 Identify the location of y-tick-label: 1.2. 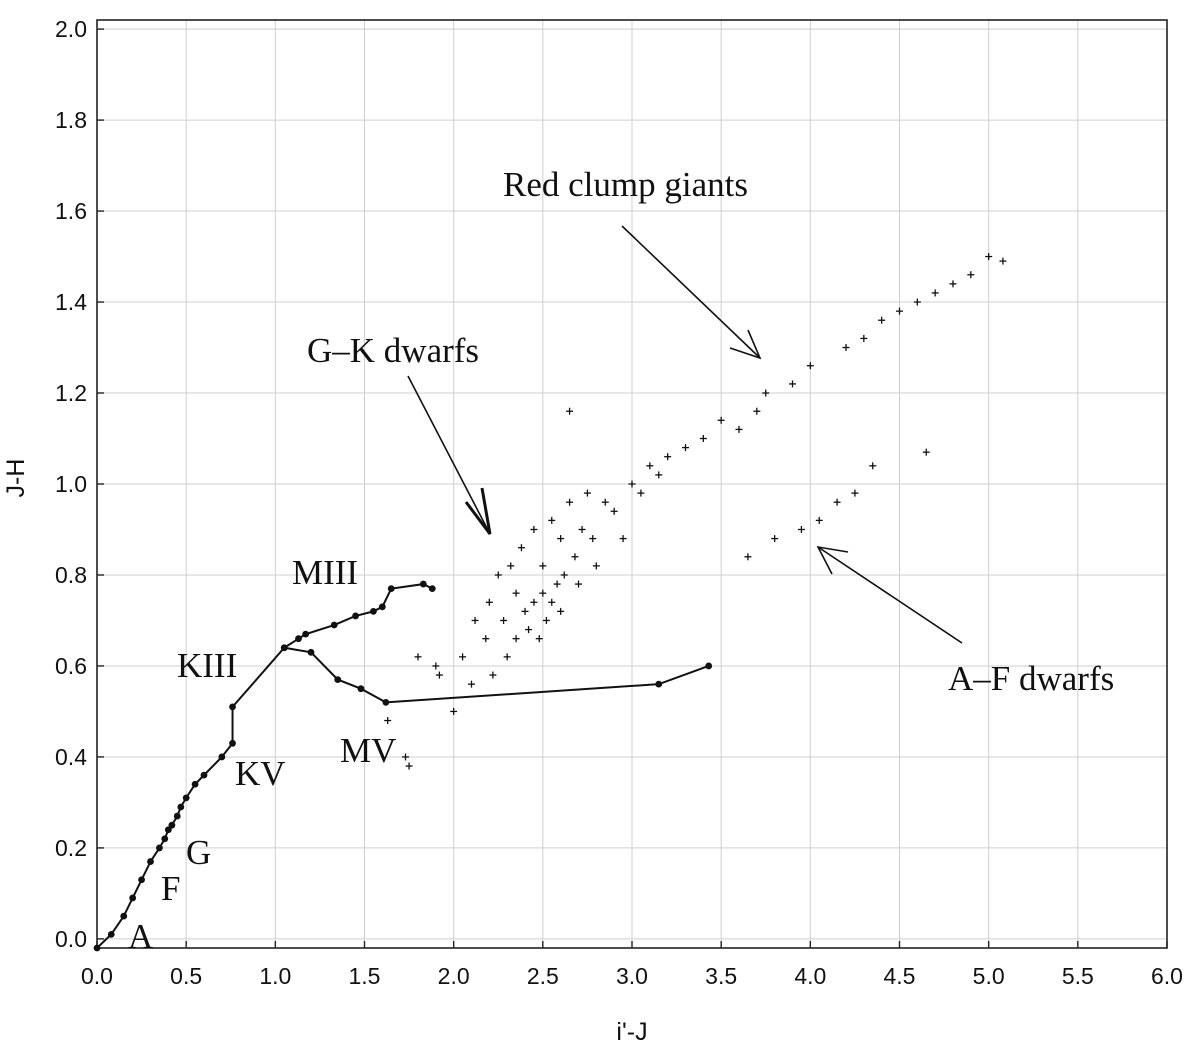
(71, 393).